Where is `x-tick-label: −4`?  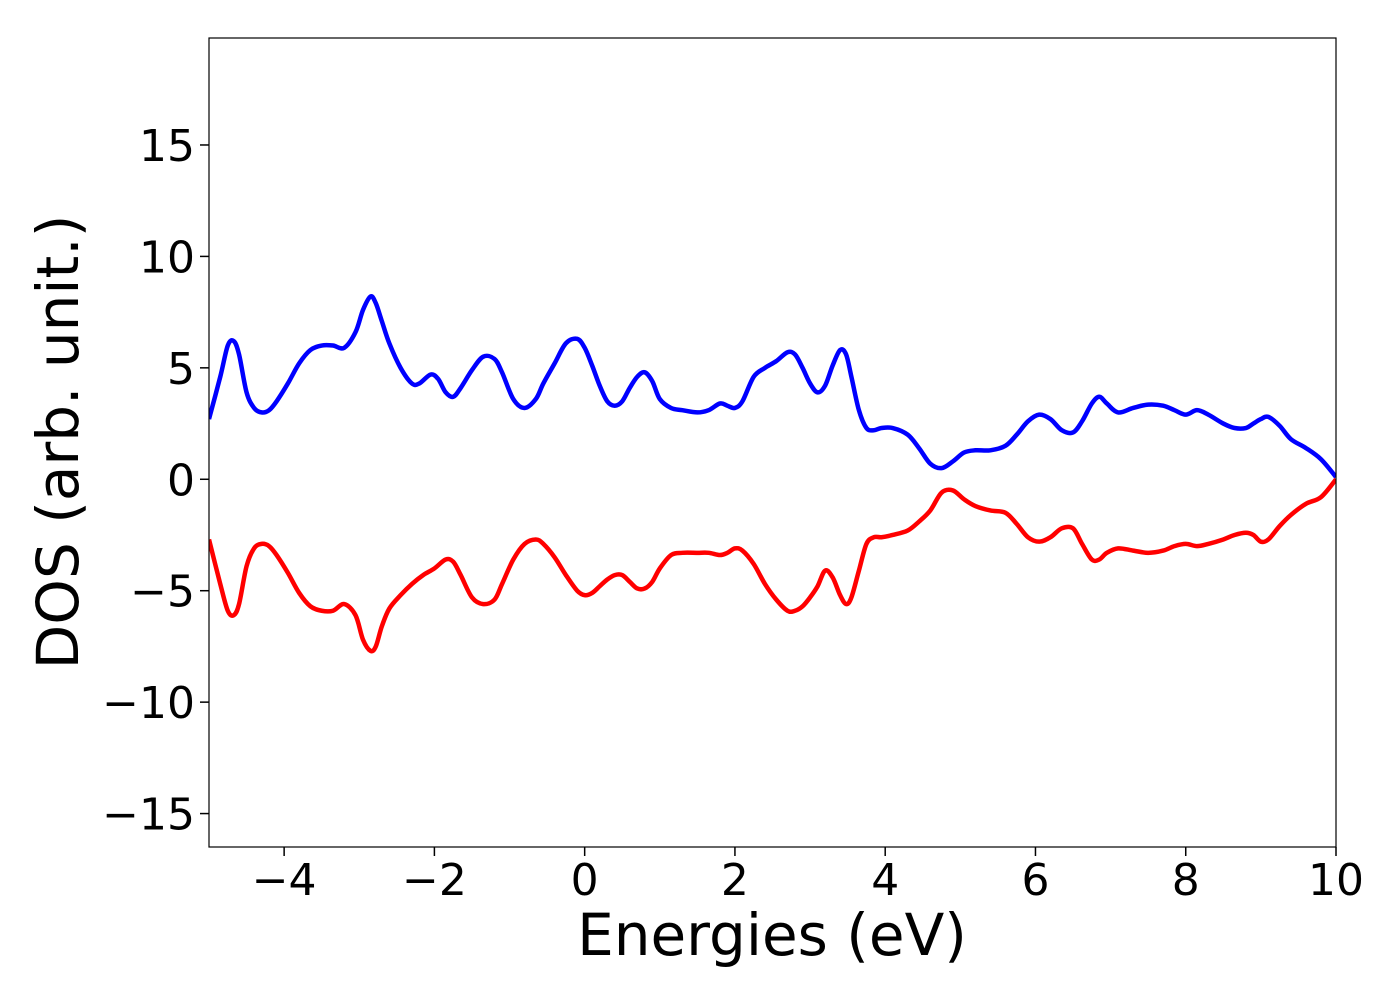 x-tick-label: −4 is located at coordinates (284, 880).